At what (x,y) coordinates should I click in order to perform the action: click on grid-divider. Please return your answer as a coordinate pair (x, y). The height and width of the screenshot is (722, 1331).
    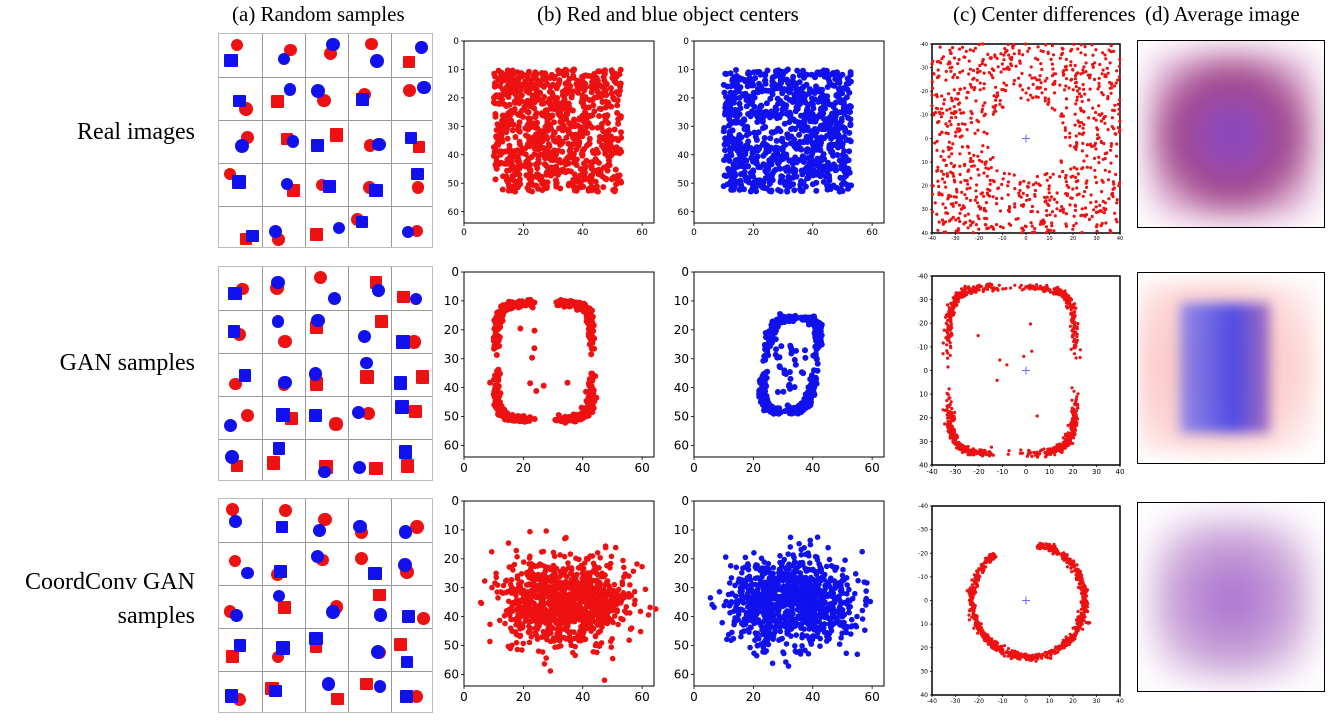
    Looking at the image, I should click on (325, 585).